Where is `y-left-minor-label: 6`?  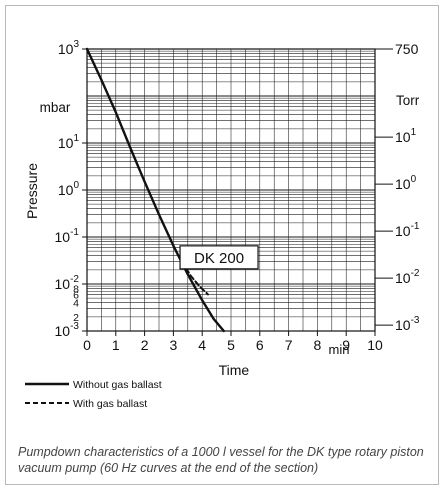
y-left-minor-label: 6 is located at coordinates (76, 295).